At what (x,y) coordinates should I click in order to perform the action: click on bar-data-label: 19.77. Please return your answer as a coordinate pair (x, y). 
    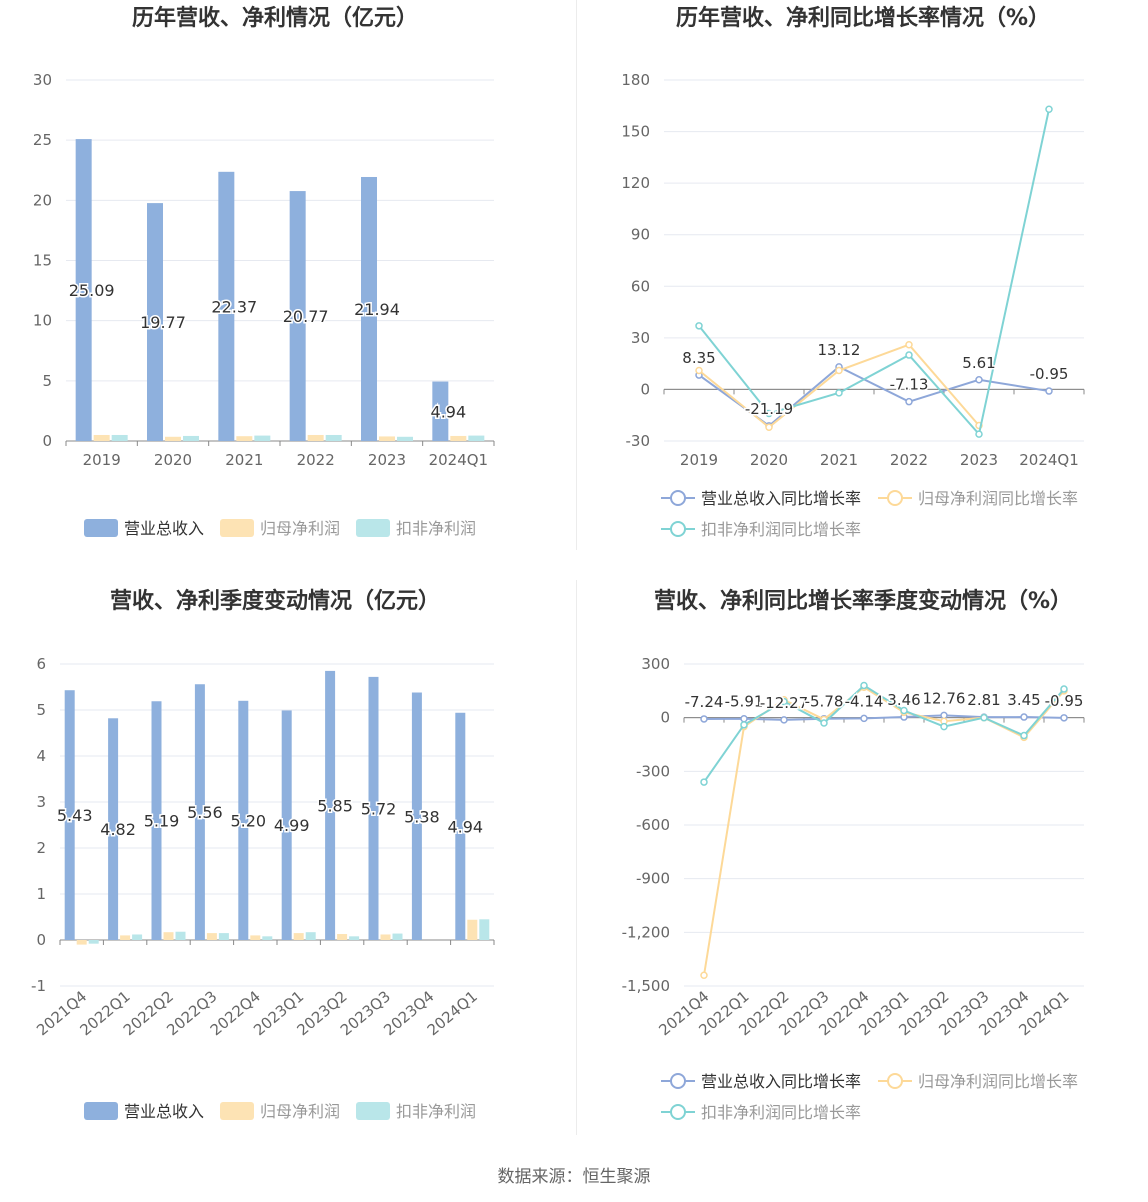
    Looking at the image, I should click on (163, 322).